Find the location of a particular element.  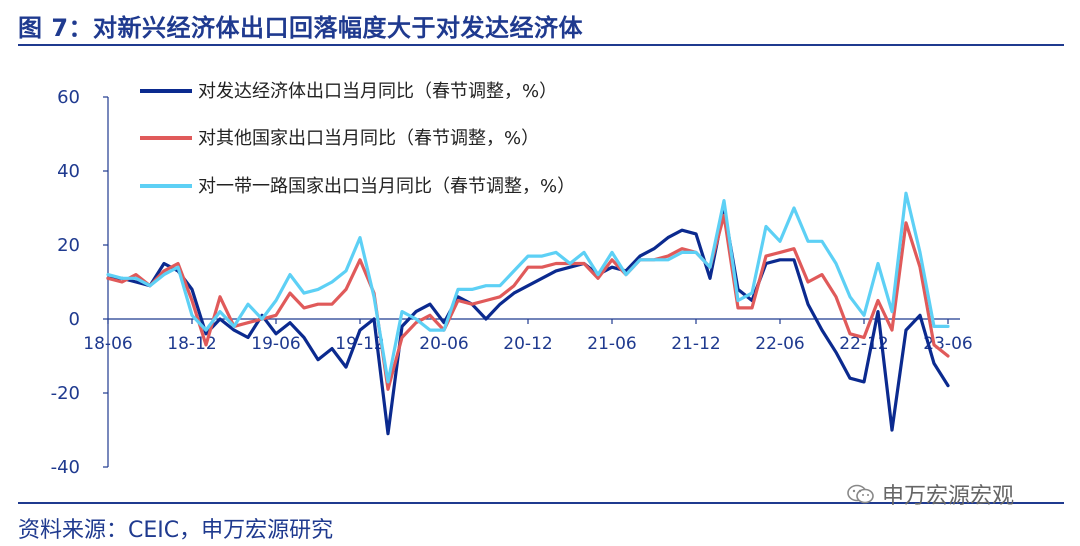

bottom-divider is located at coordinates (541, 503).